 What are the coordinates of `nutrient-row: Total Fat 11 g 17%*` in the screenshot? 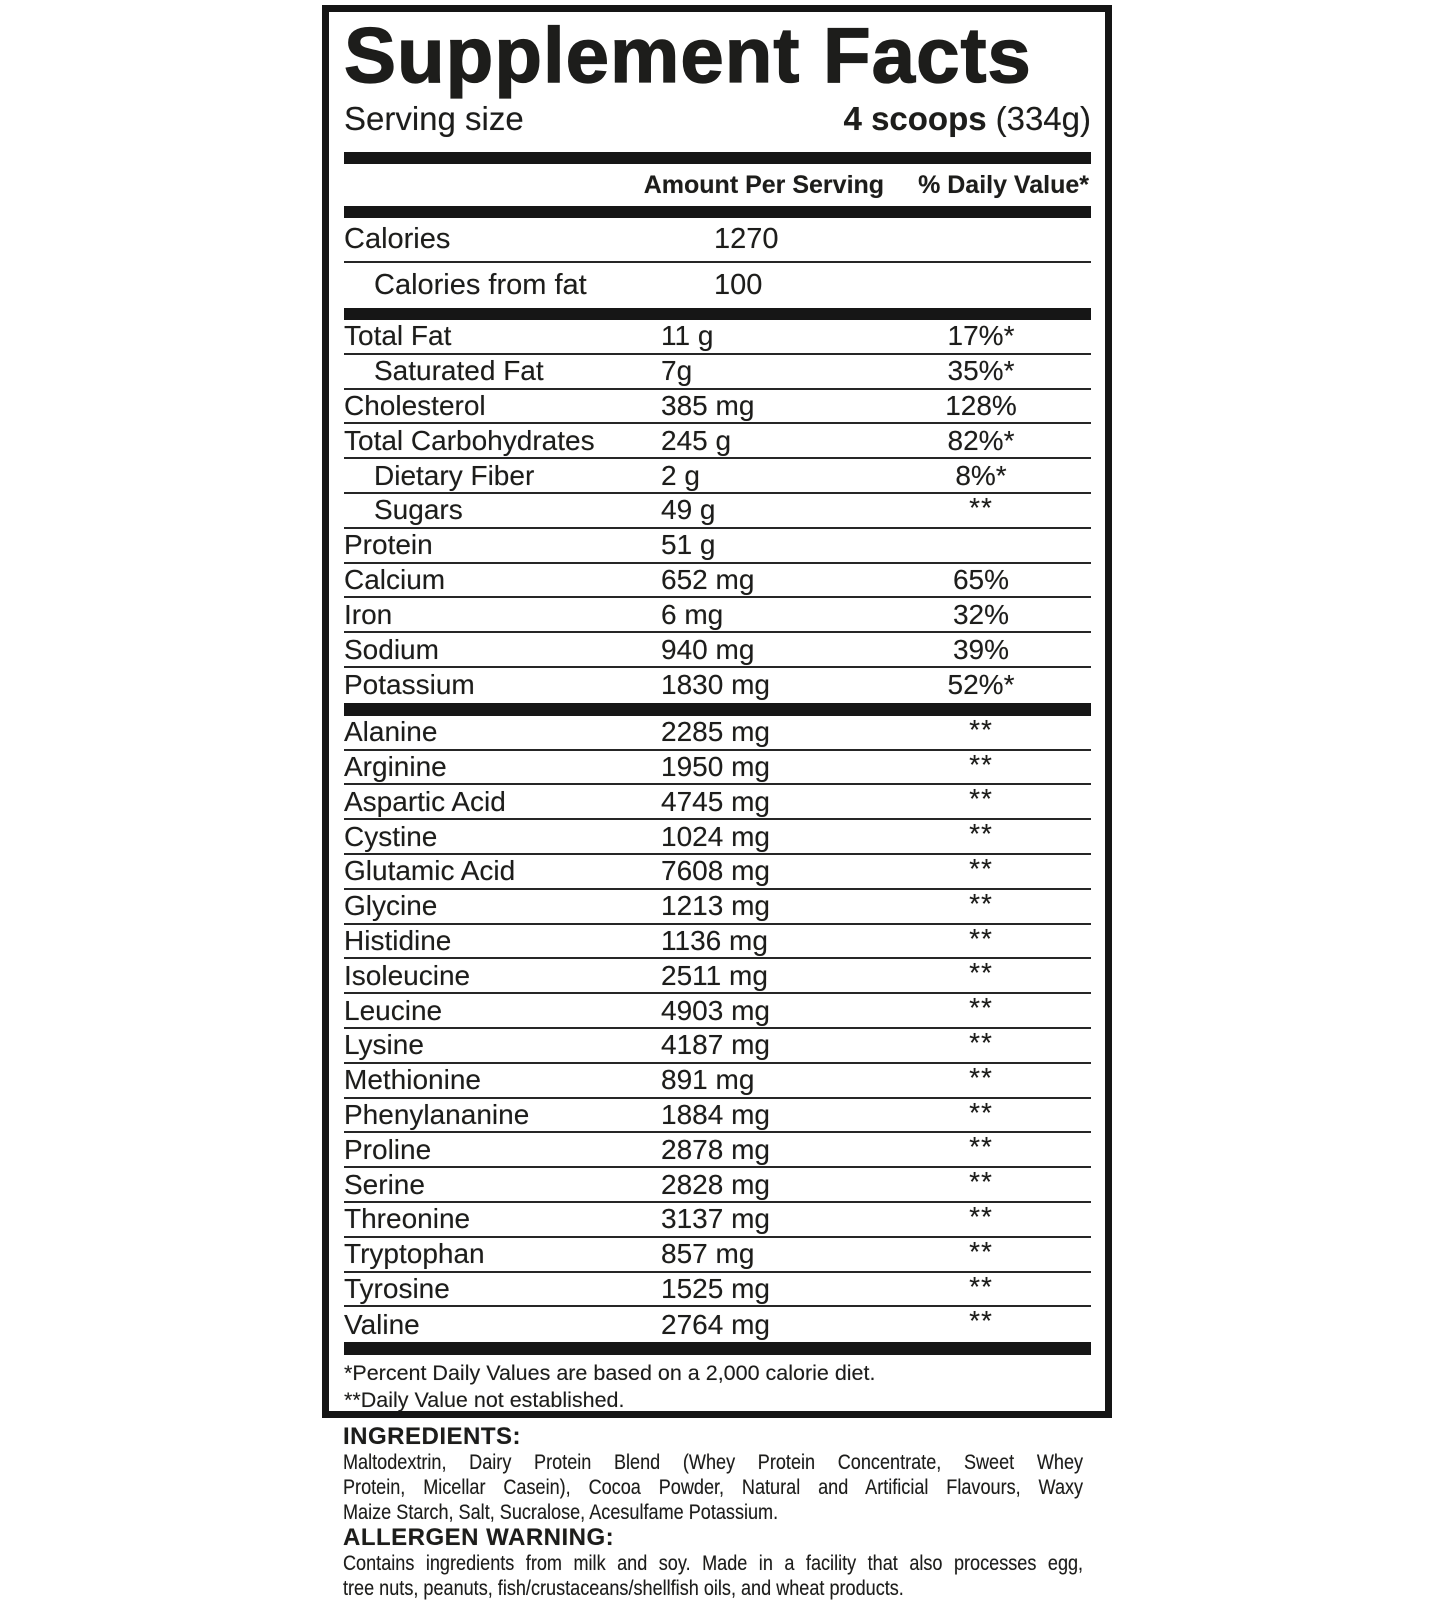 It's located at (717, 337).